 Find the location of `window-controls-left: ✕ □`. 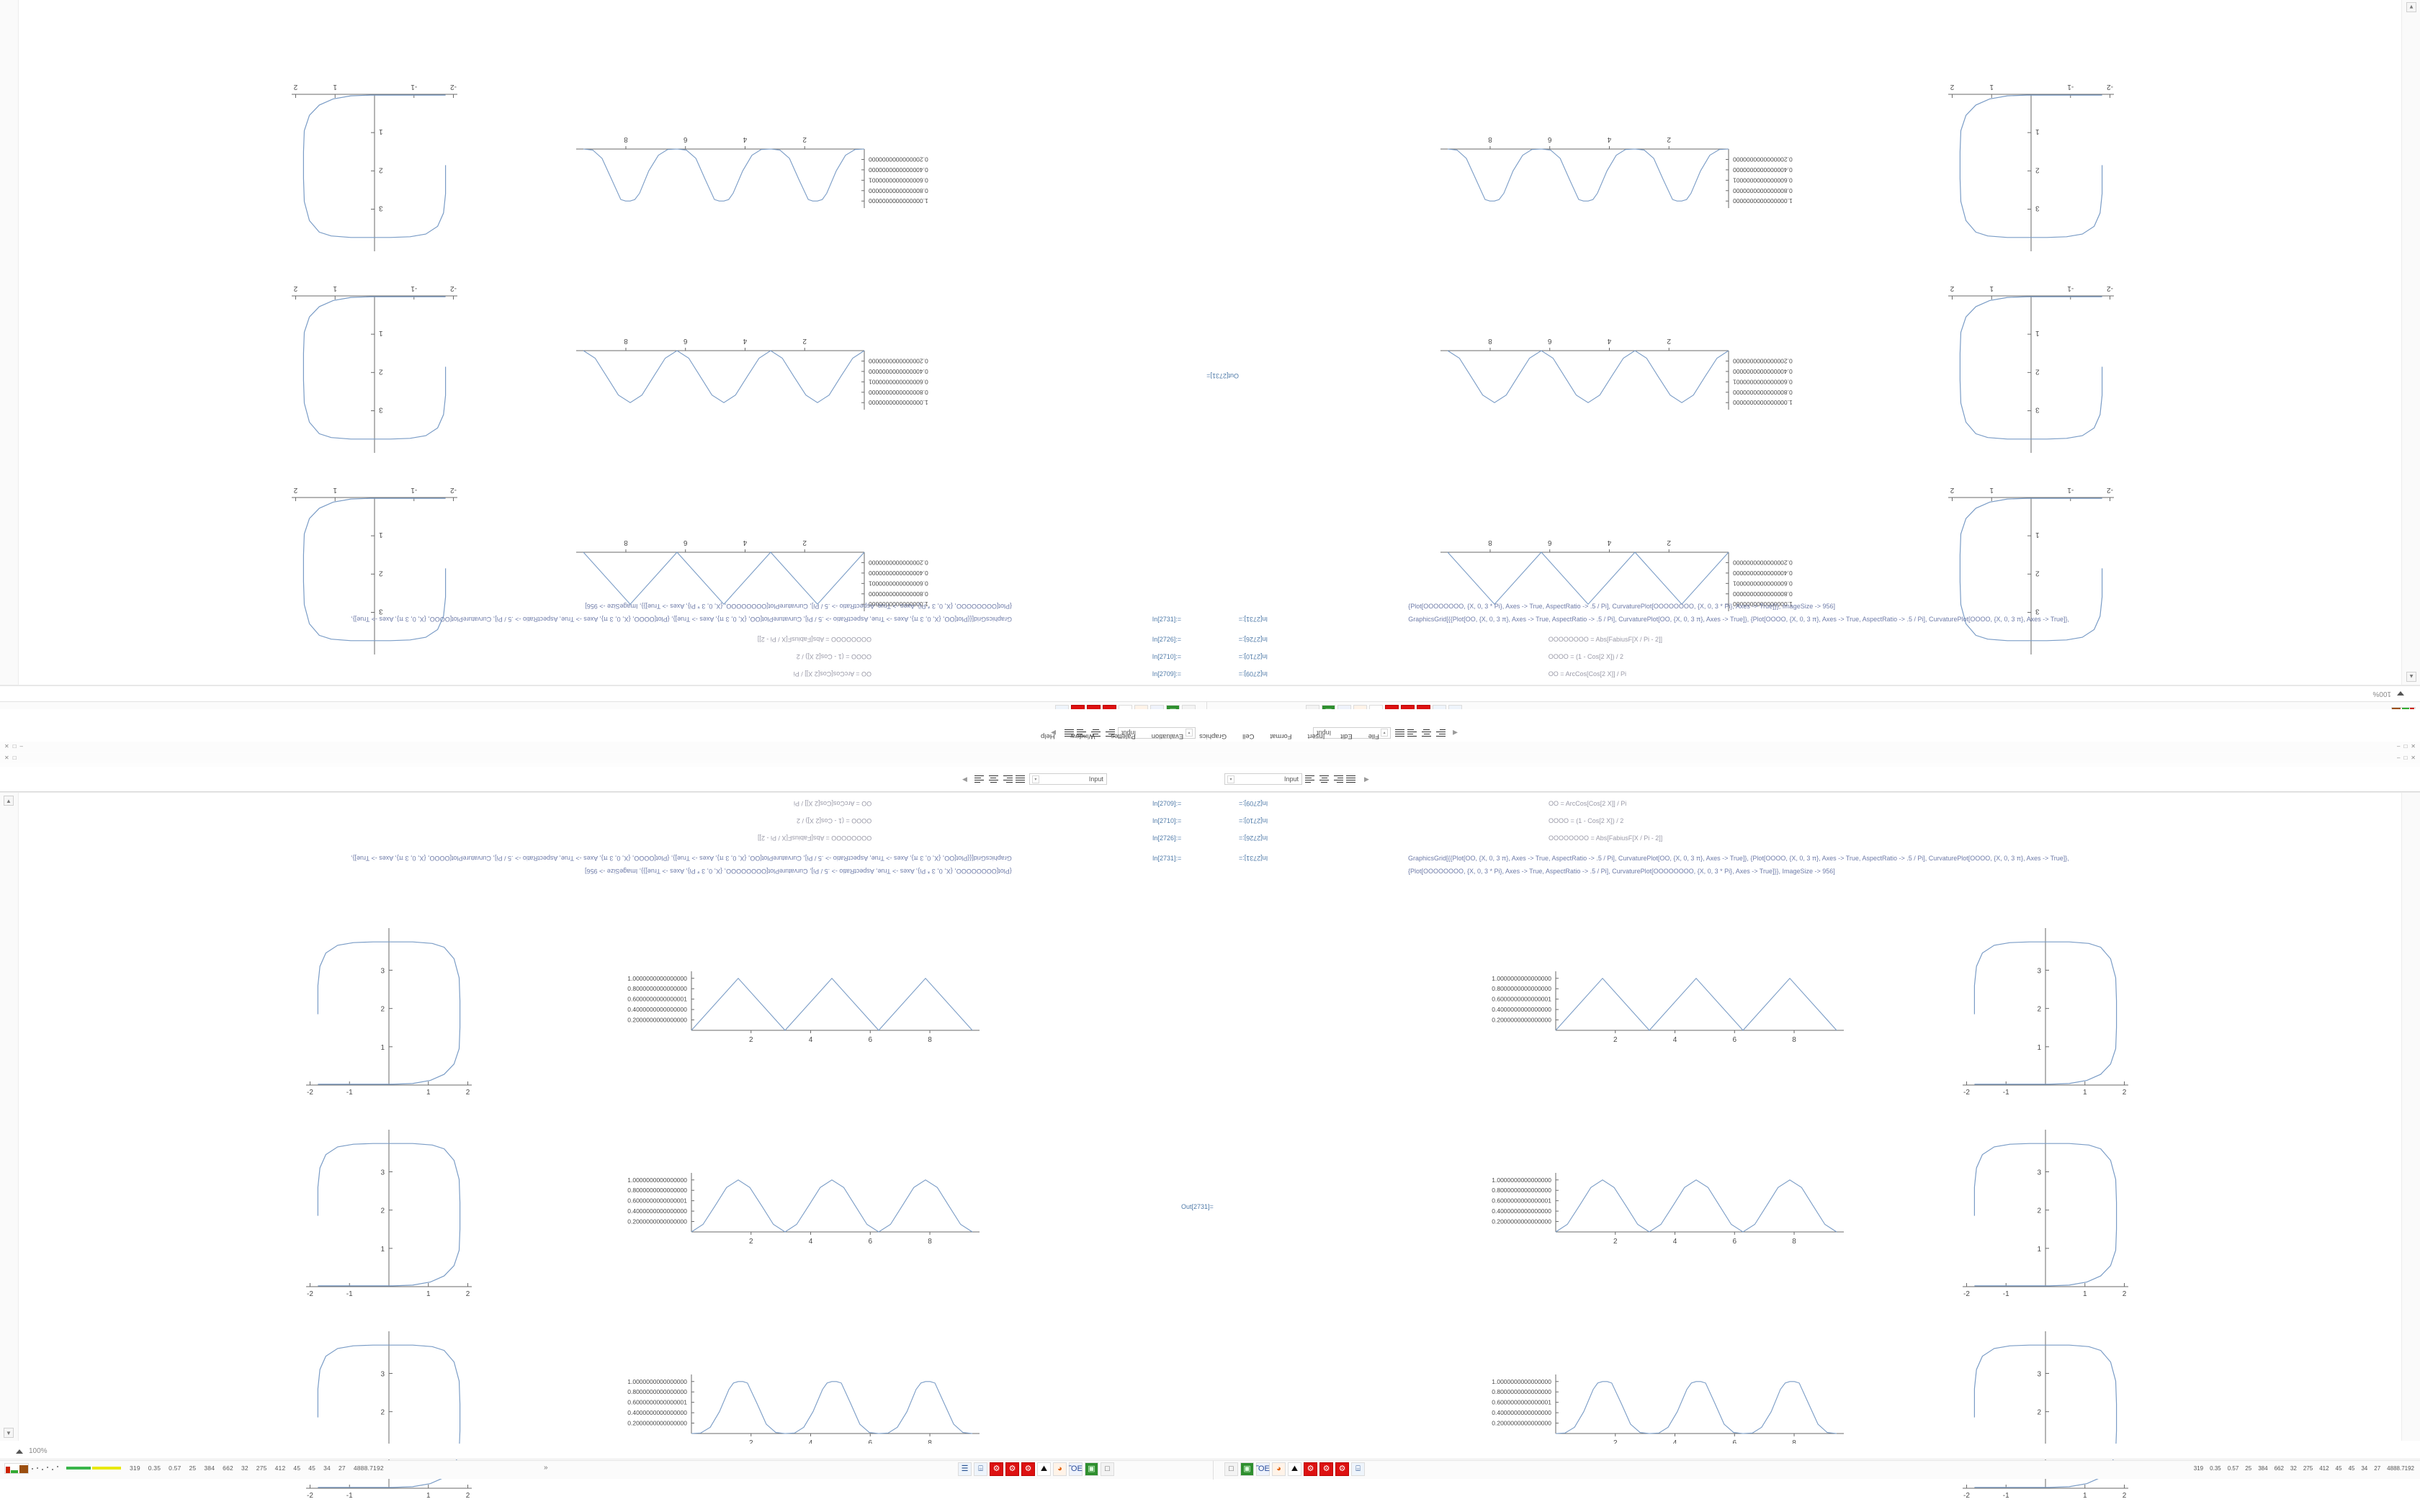

window-controls-left: ✕ □ is located at coordinates (10, 758).